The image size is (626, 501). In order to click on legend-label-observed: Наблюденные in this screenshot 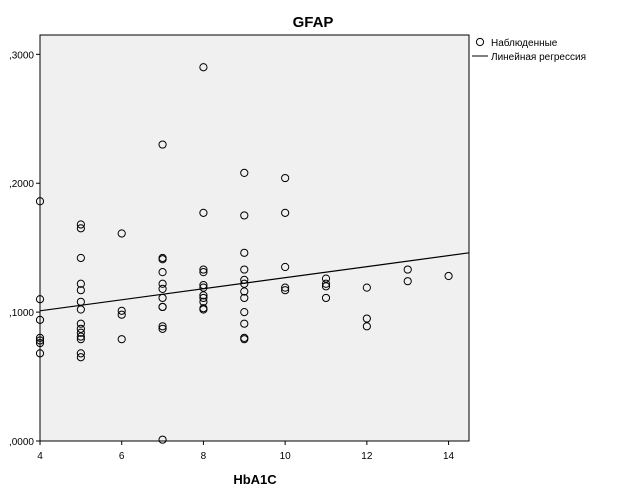, I will do `click(524, 43)`.